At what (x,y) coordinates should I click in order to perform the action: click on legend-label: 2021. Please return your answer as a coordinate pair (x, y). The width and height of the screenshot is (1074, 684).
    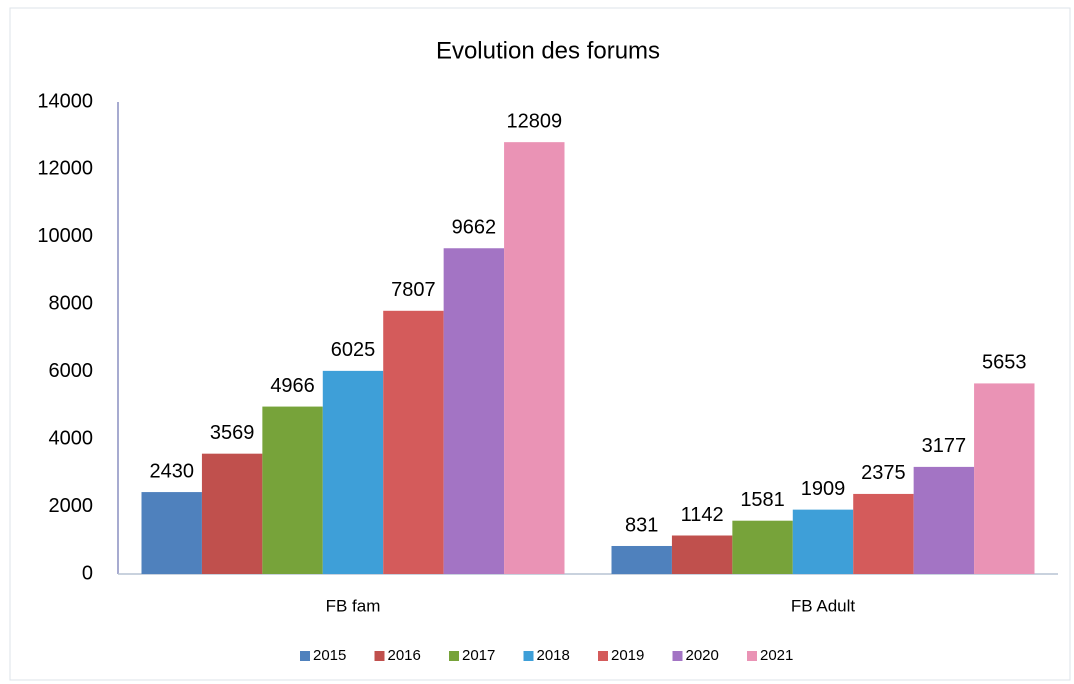
    Looking at the image, I should click on (776, 655).